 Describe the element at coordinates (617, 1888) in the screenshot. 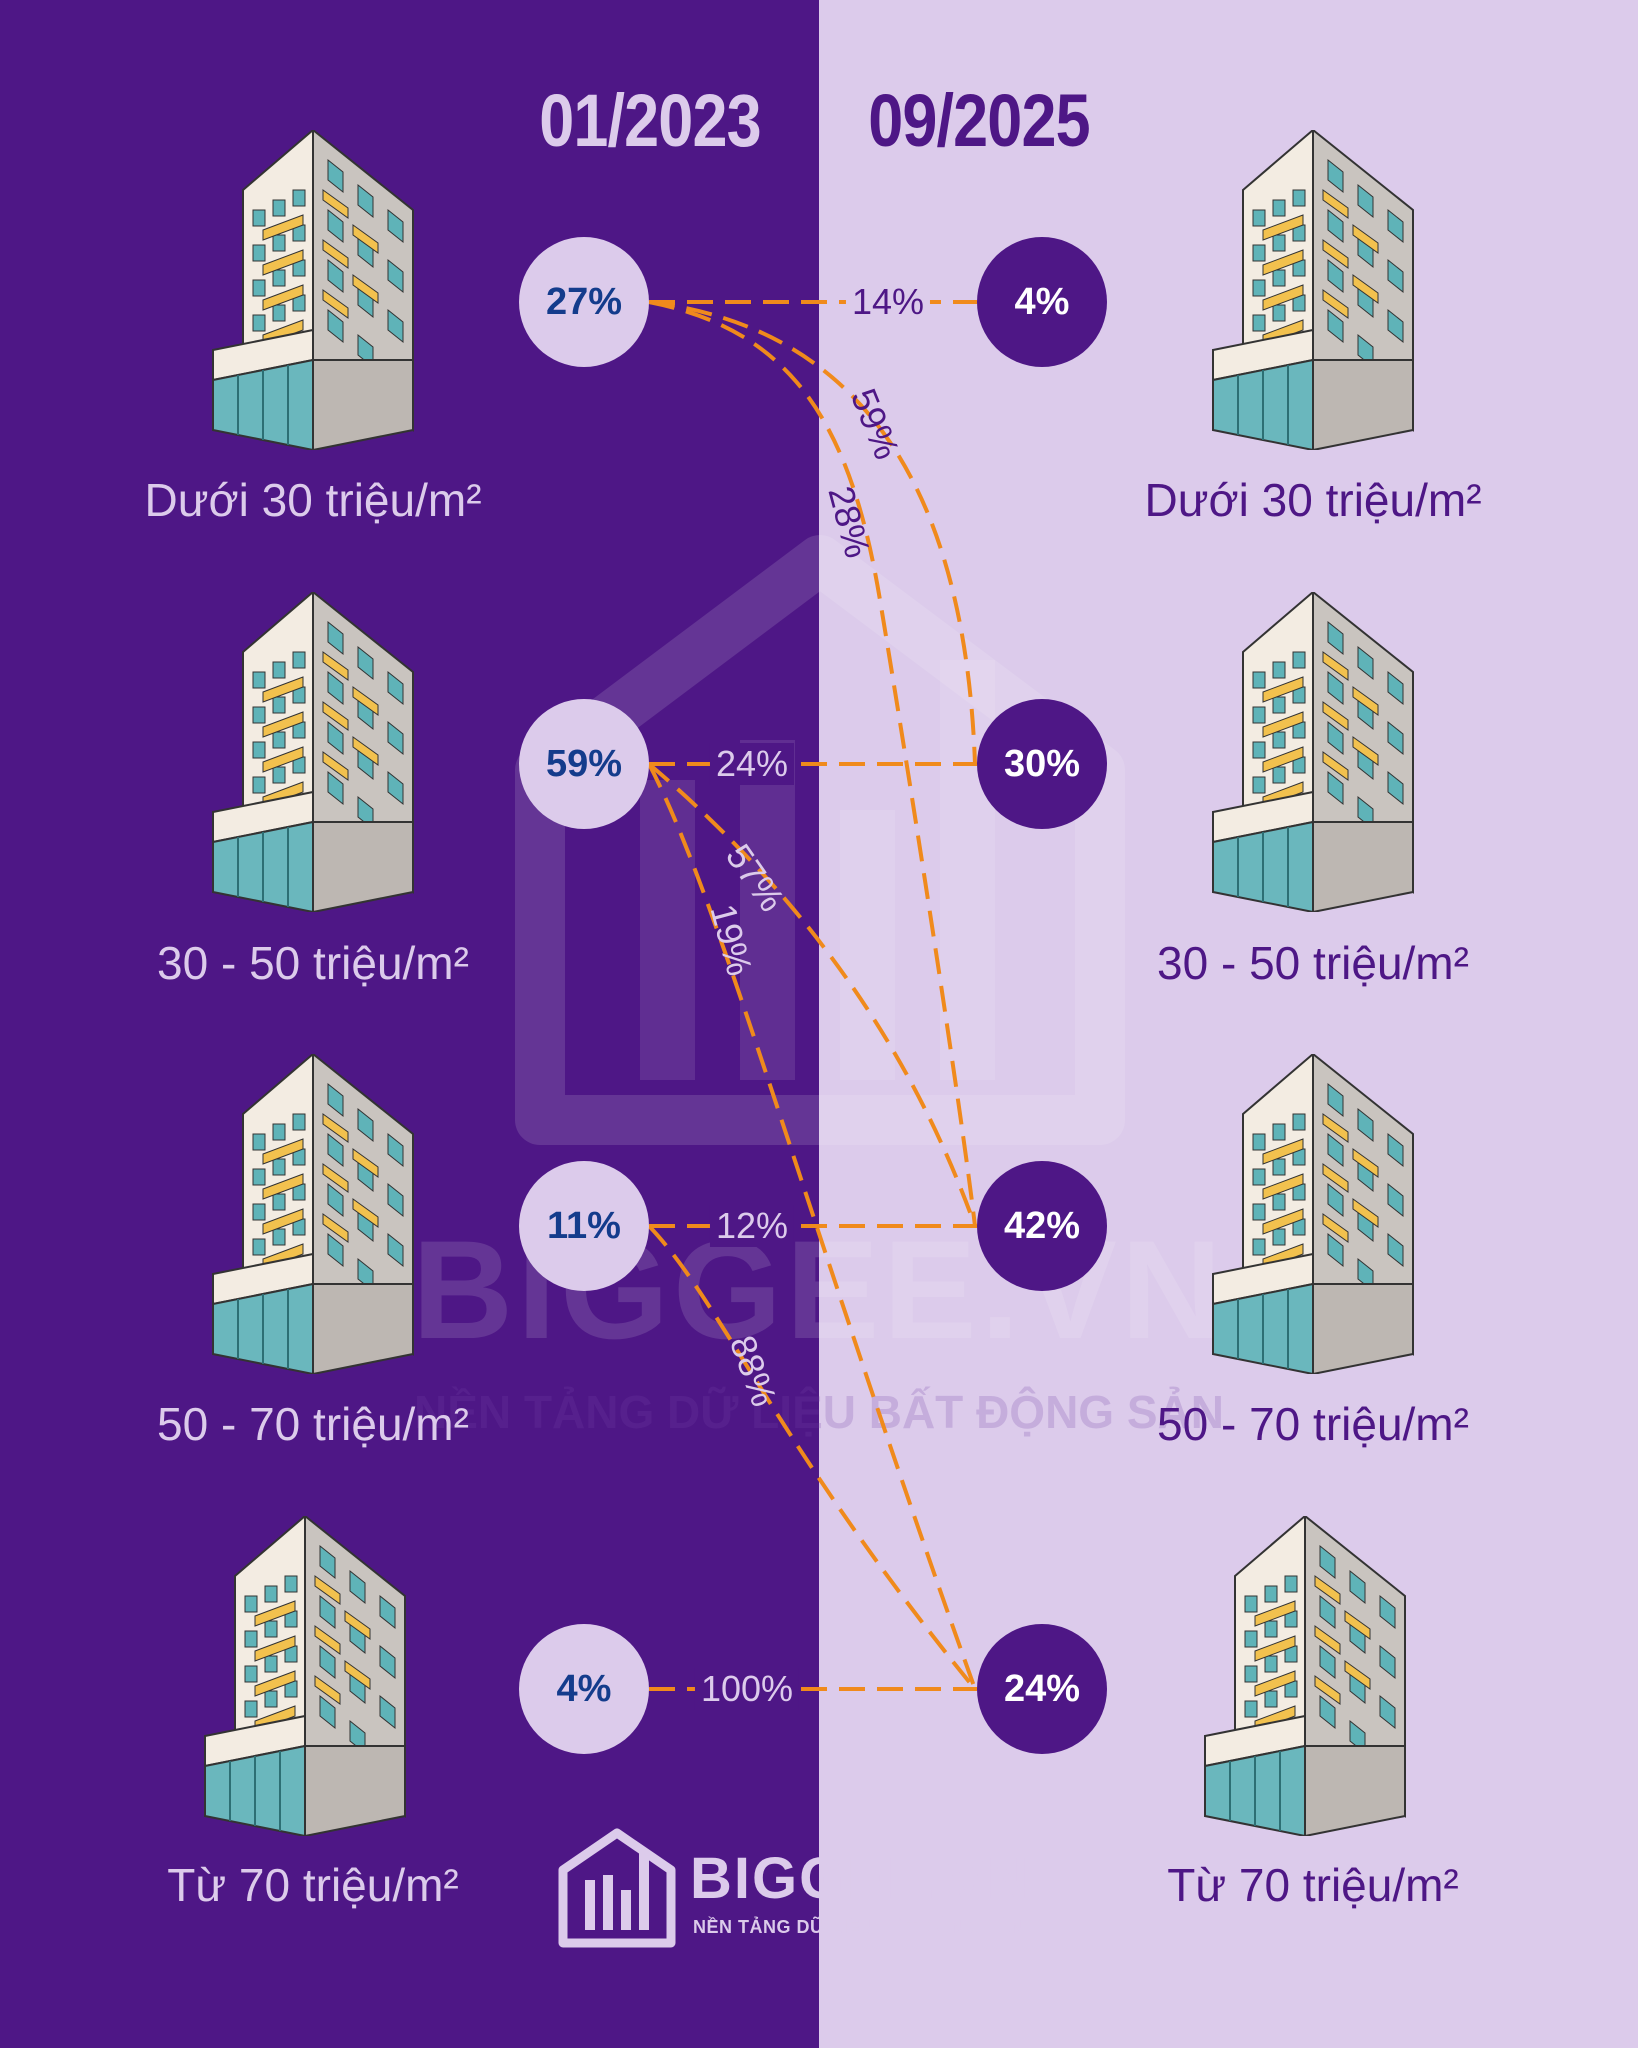

I see `house-chart-icon` at that location.